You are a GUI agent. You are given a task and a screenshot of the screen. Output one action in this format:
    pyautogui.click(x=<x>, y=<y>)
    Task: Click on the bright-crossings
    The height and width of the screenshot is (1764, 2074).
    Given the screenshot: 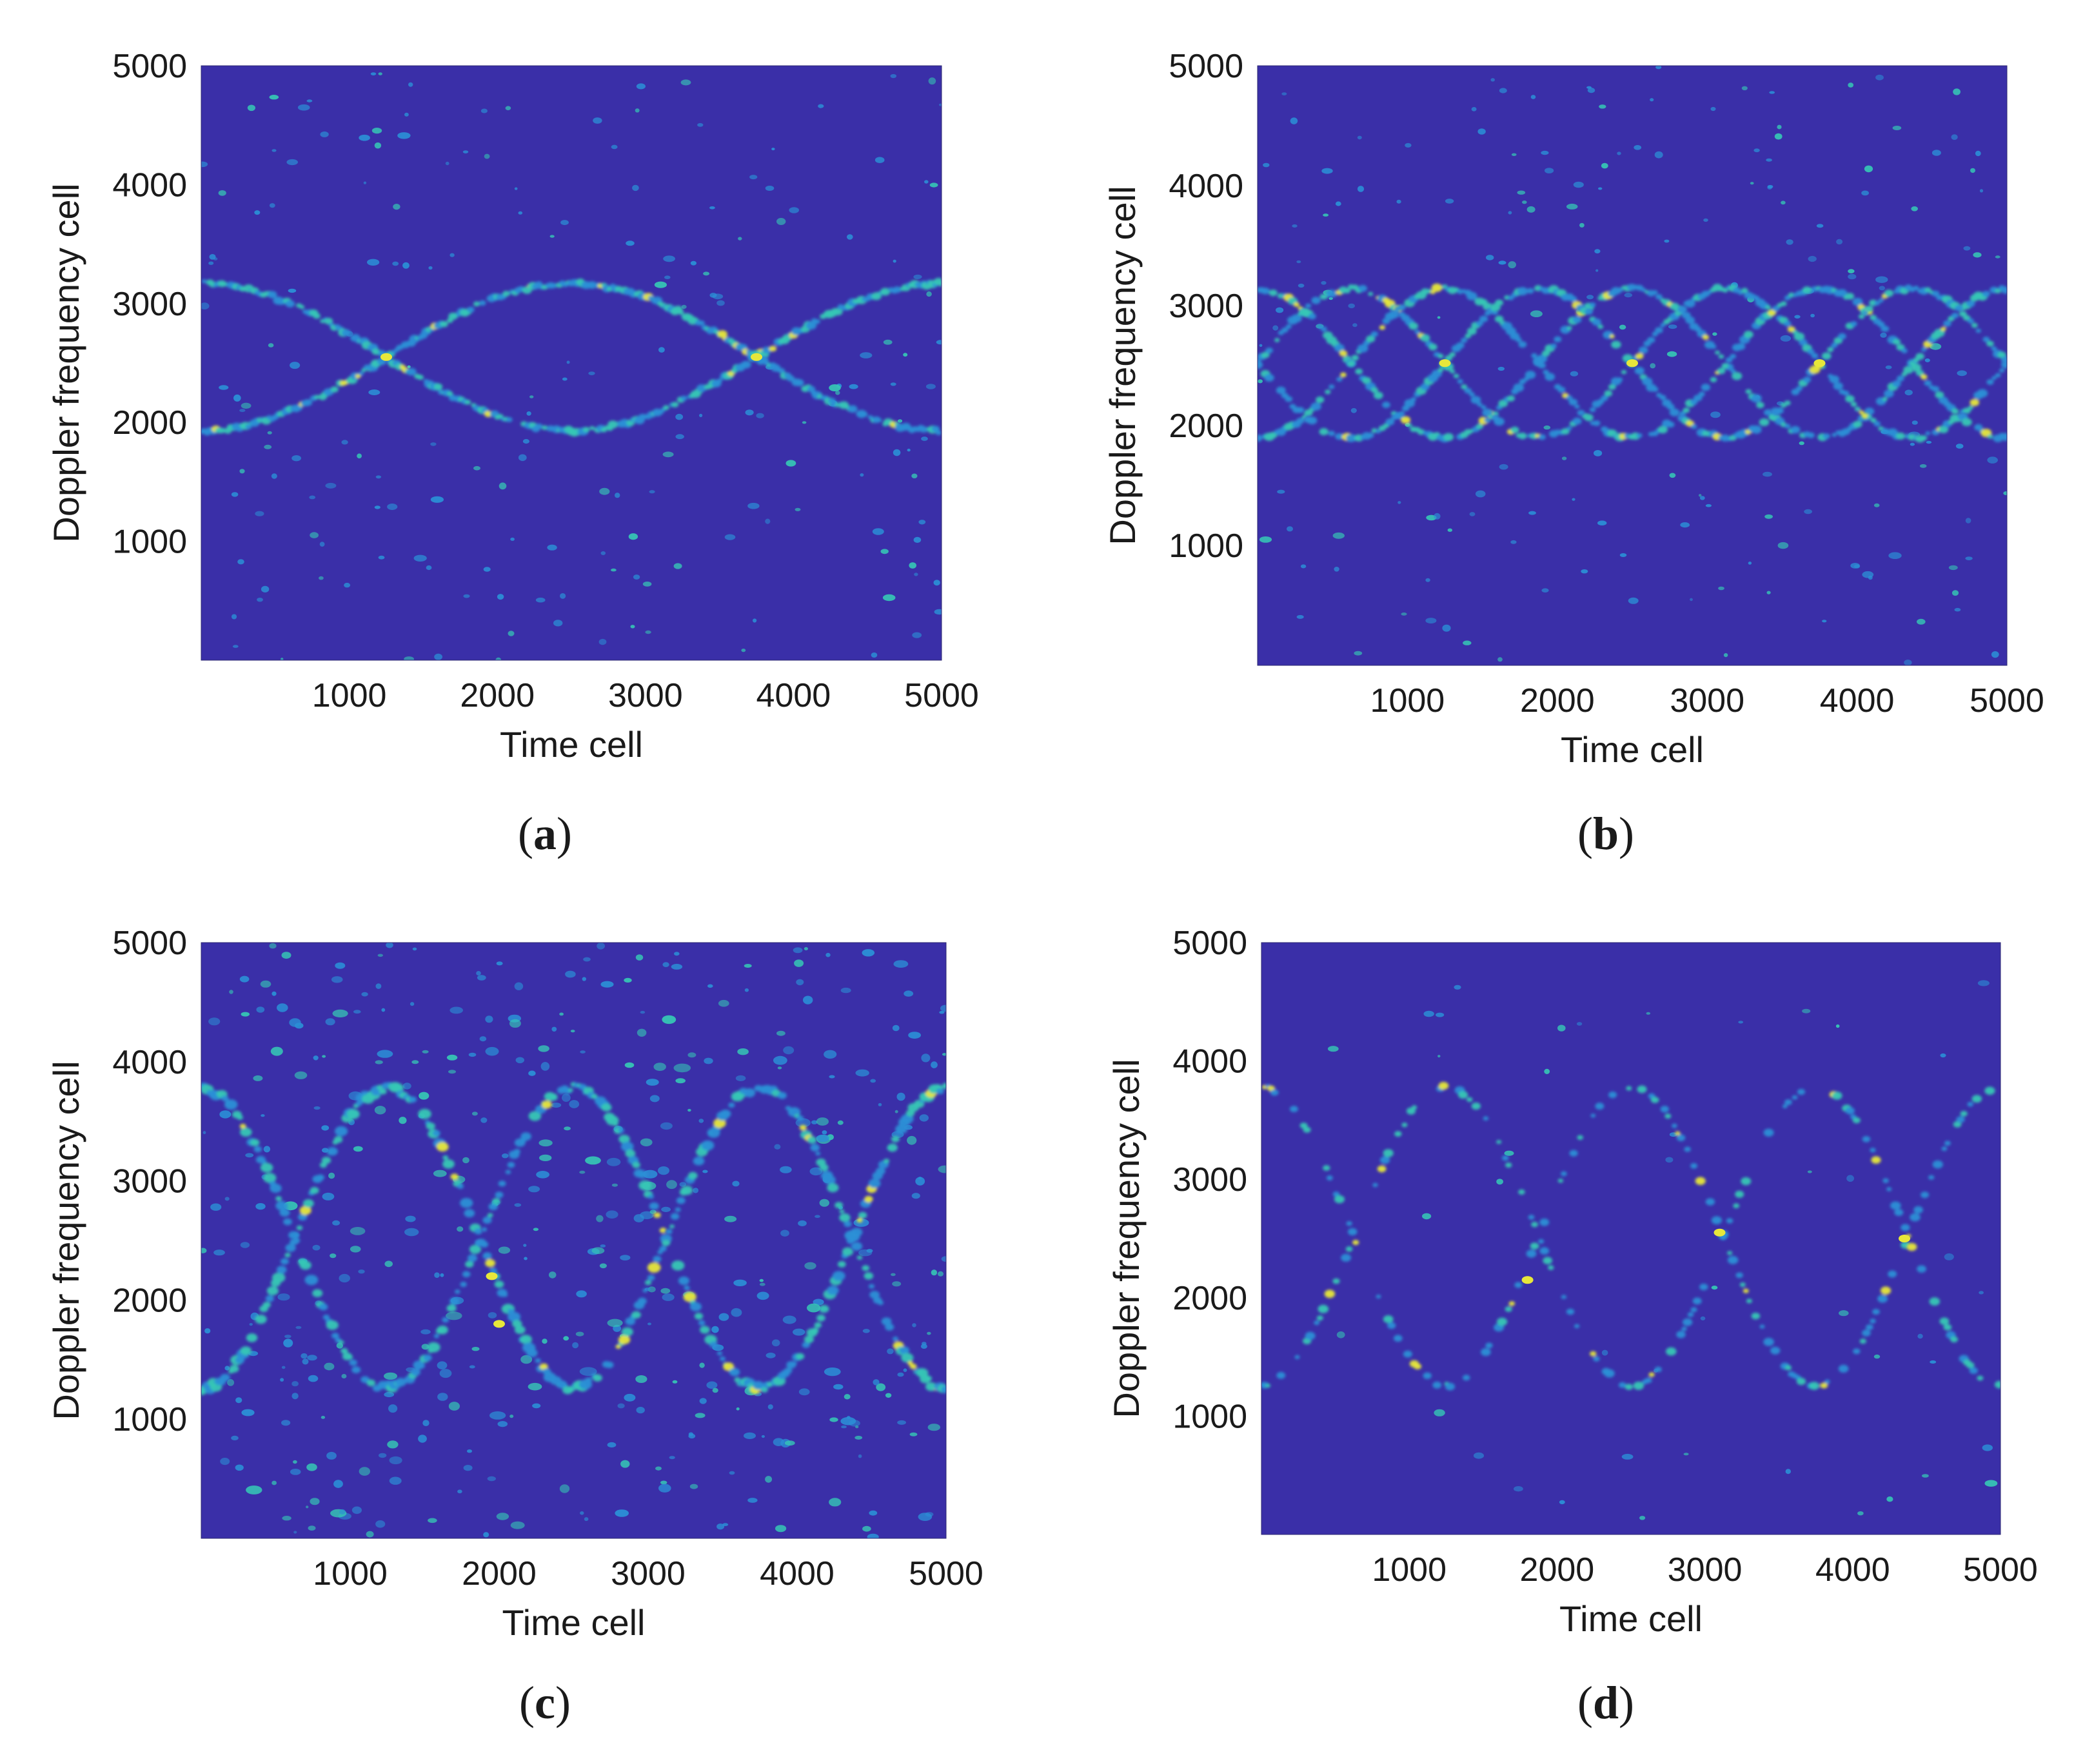 What is the action you would take?
    pyautogui.click(x=1632, y=363)
    